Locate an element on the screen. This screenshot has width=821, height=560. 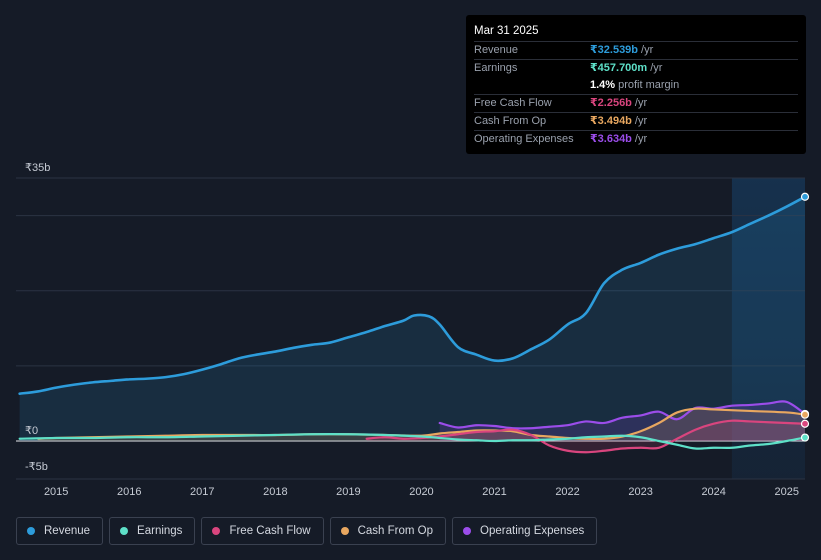
tooltip-row-free-cash-flow: Free Cash Flow ₹2.256b /yr is located at coordinates (636, 103).